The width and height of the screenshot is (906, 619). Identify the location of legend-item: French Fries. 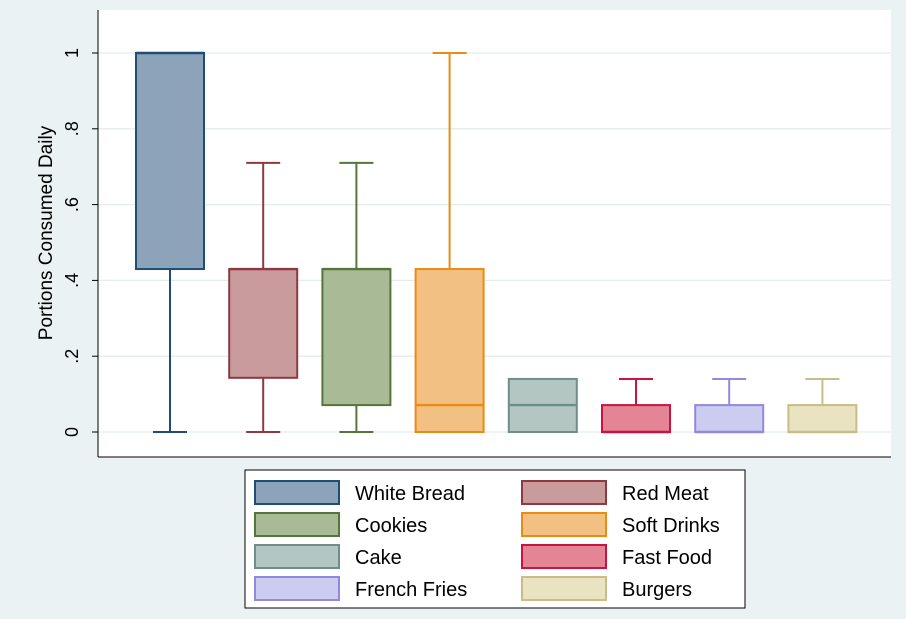
(360, 588).